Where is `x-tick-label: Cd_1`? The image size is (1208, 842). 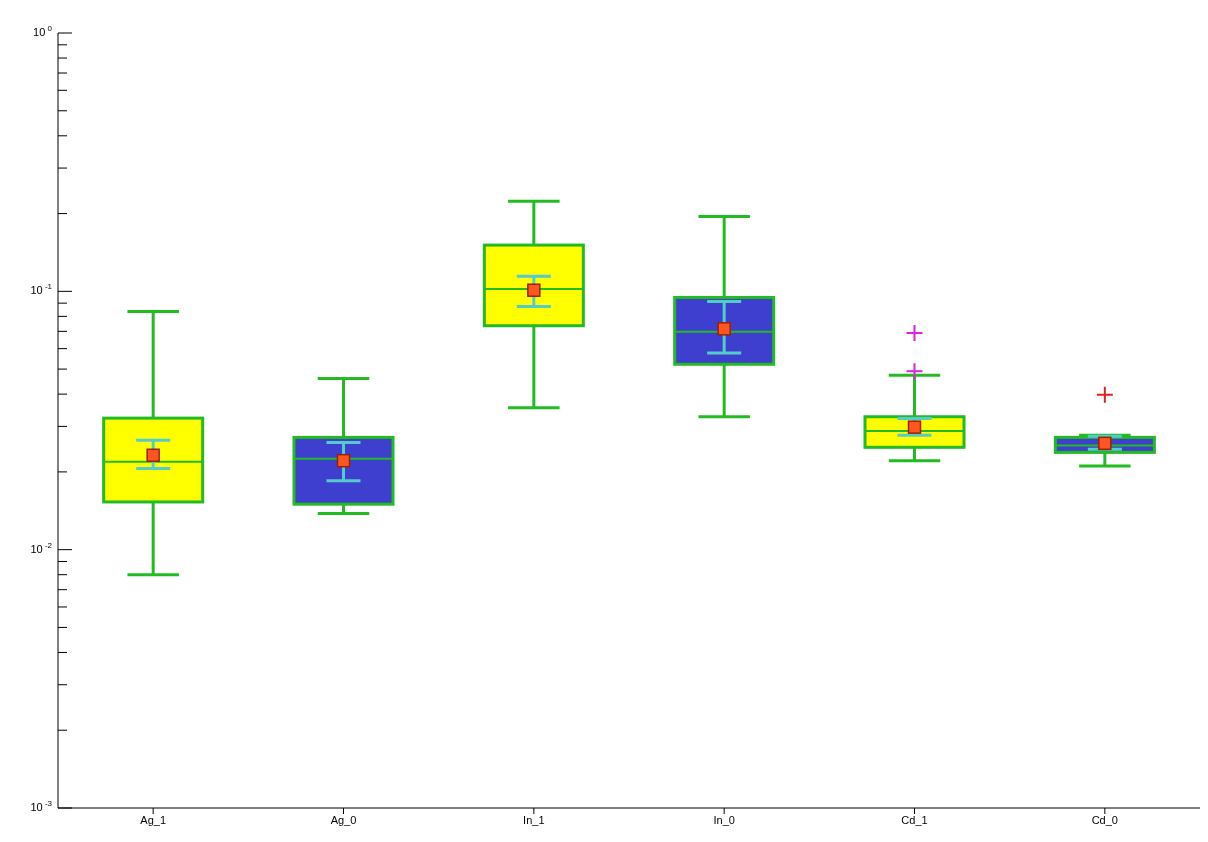
x-tick-label: Cd_1 is located at coordinates (914, 819).